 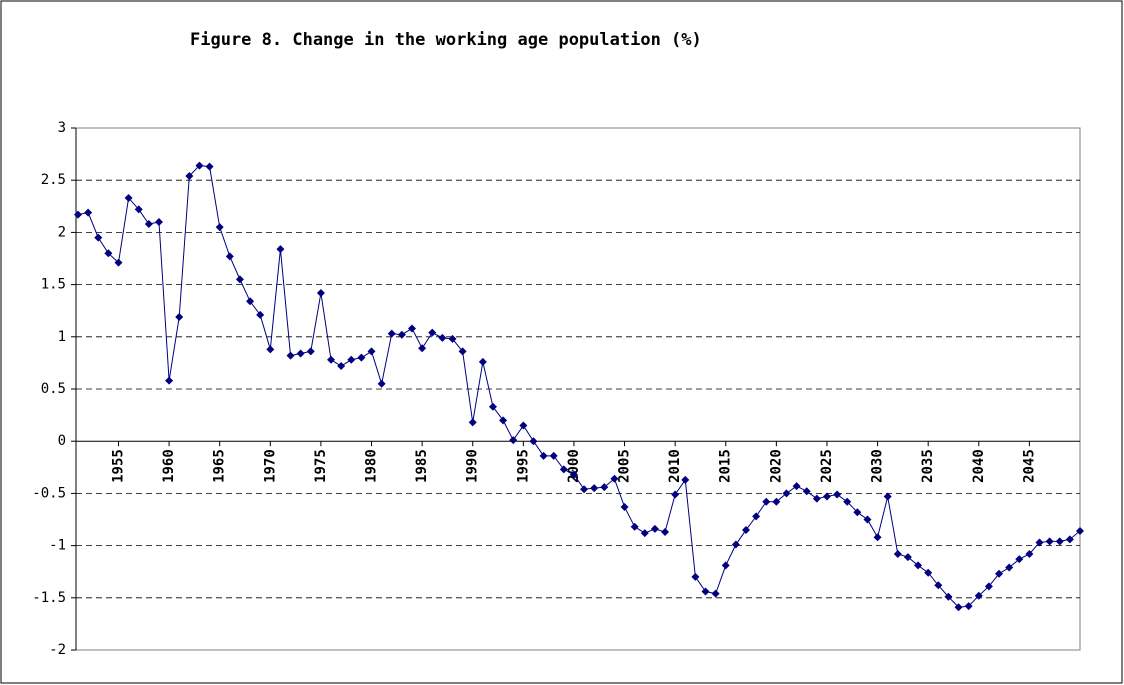 What do you see at coordinates (827, 466) in the screenshot?
I see `x-tick-label: 2025` at bounding box center [827, 466].